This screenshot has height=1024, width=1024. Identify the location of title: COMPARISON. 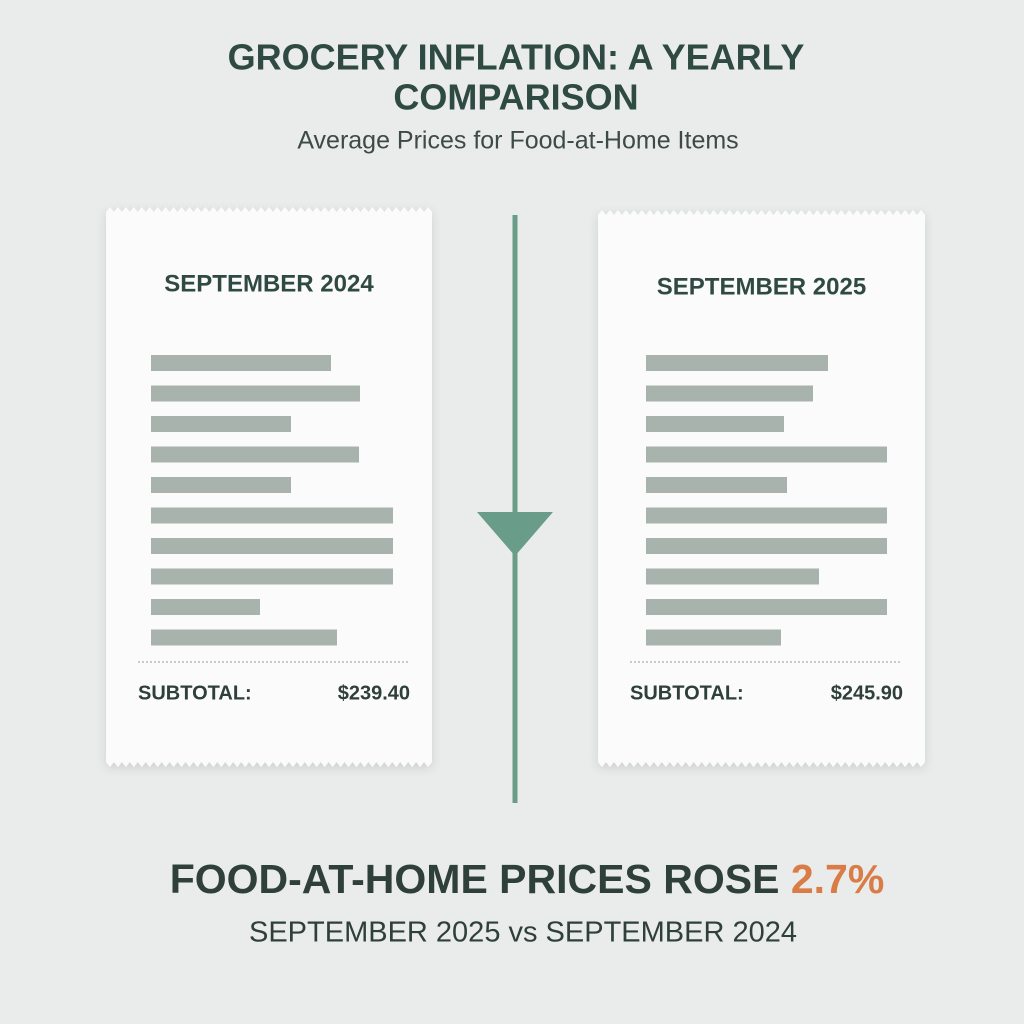
(515, 97).